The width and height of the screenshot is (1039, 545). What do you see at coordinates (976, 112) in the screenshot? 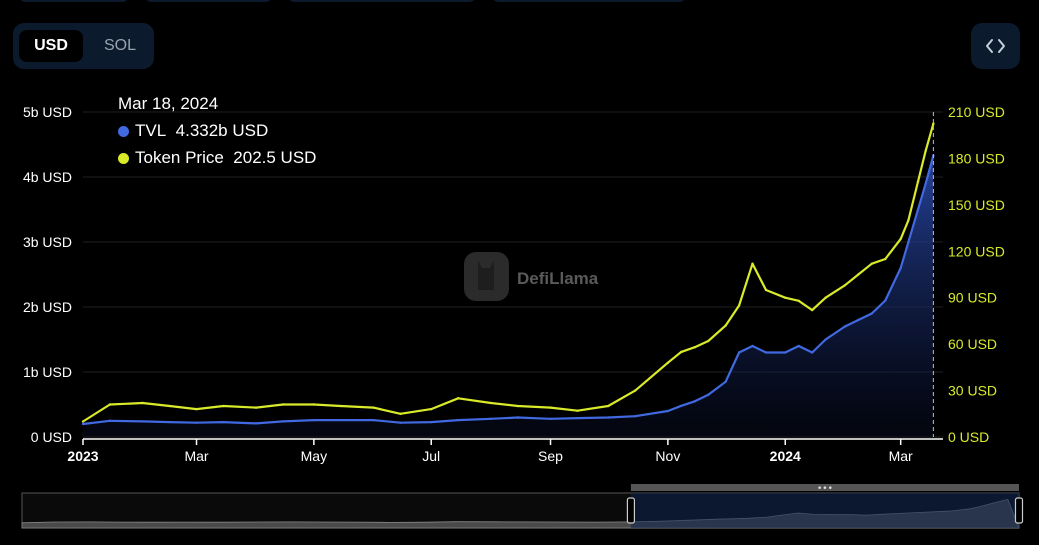
I see `y-right-tick-label: 210 USD` at bounding box center [976, 112].